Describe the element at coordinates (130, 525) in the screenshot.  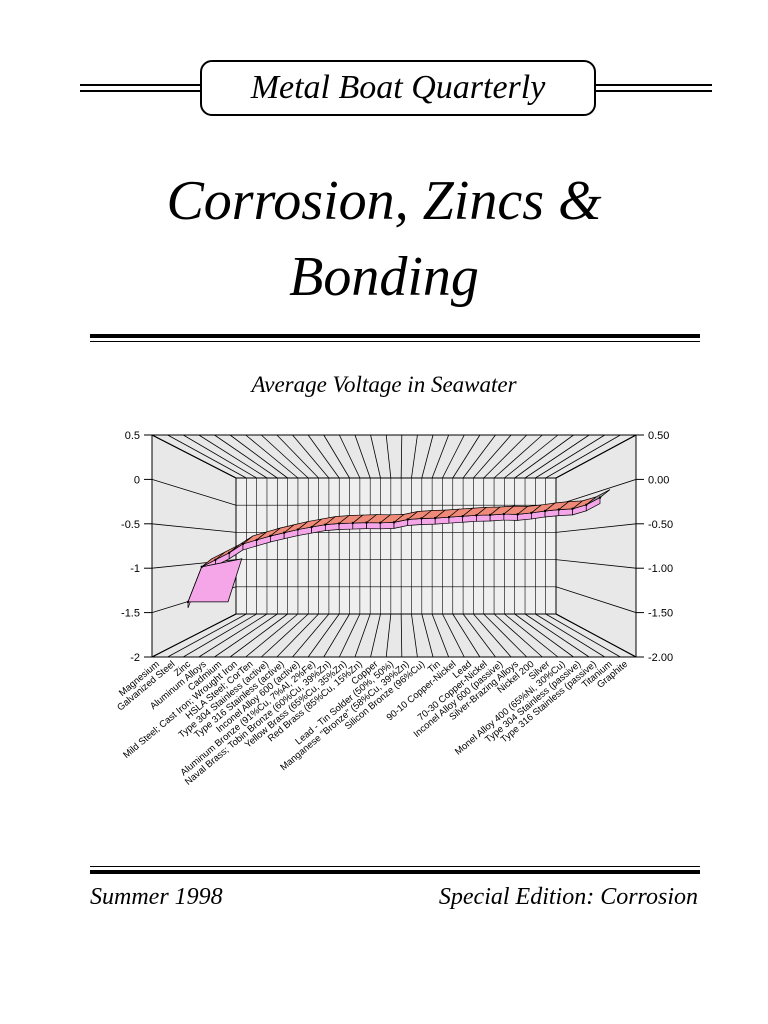
I see `y-tick-label-left: -0.5` at that location.